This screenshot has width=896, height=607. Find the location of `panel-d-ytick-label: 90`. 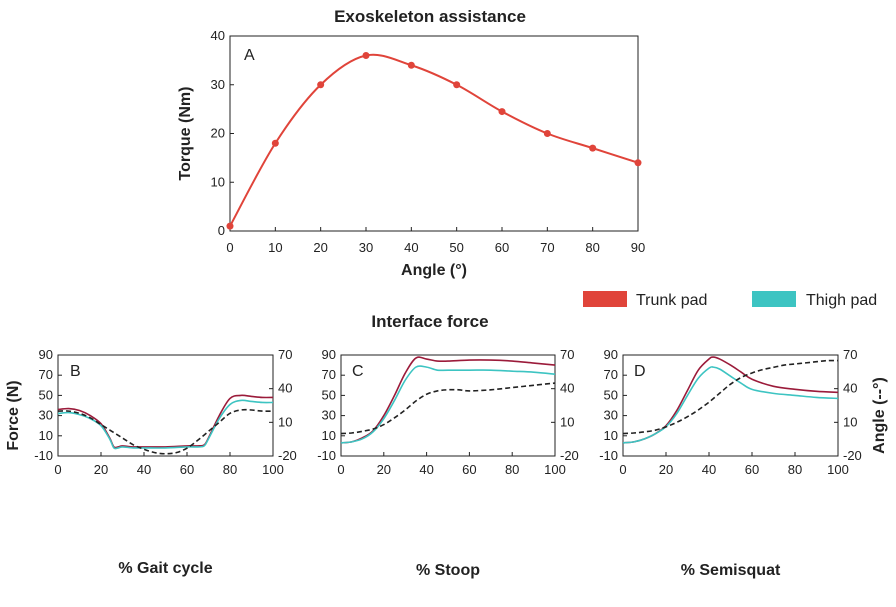

panel-d-ytick-label: 90 is located at coordinates (611, 354).